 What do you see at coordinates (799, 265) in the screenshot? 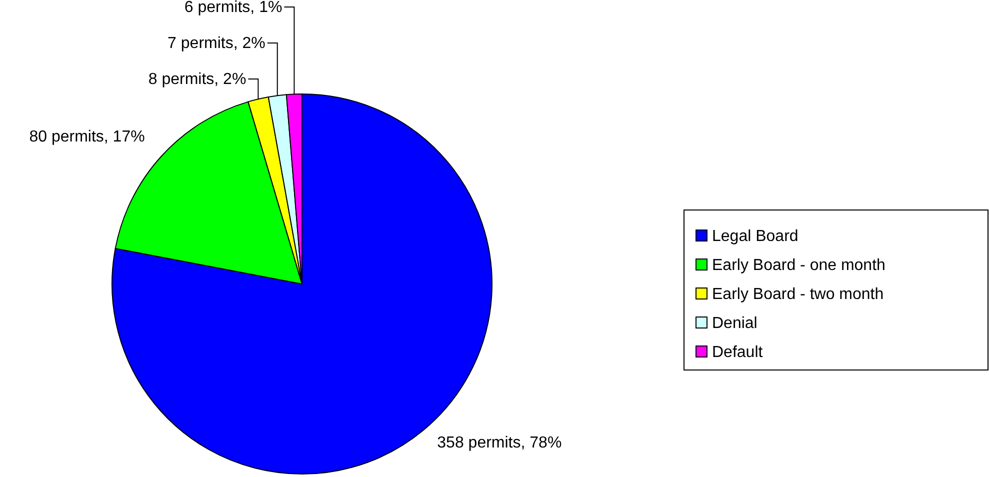
I see `legend-label: Early Board - one month` at bounding box center [799, 265].